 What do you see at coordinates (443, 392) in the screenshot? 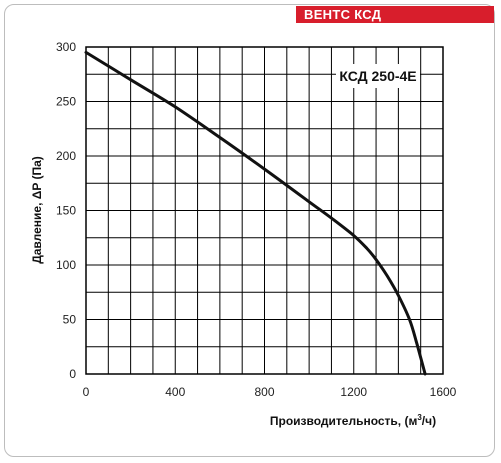
I see `x-tick-label: 1600` at bounding box center [443, 392].